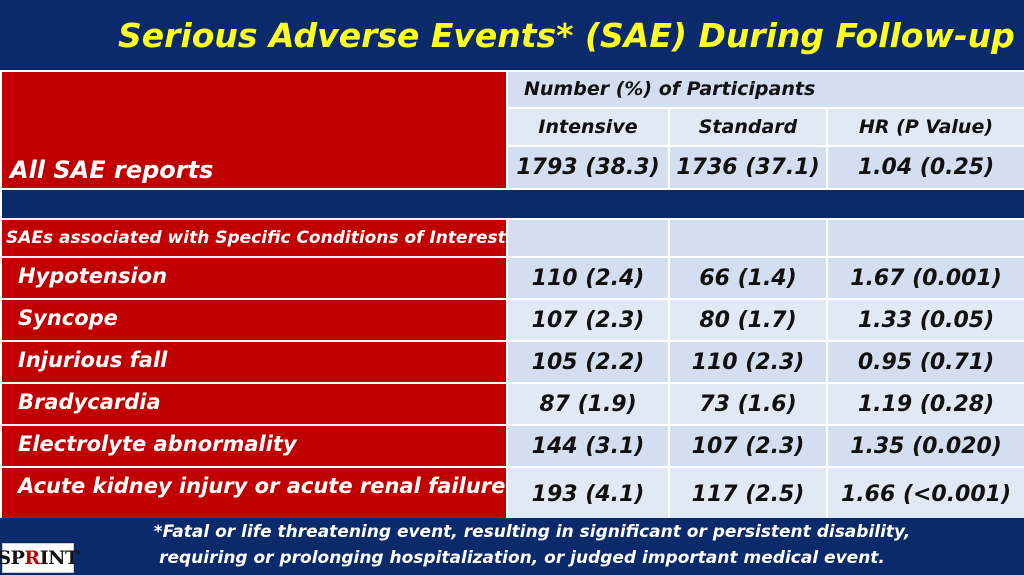 This screenshot has width=1024, height=575. I want to click on all-sae-standard: 1736 (37.1), so click(748, 167).